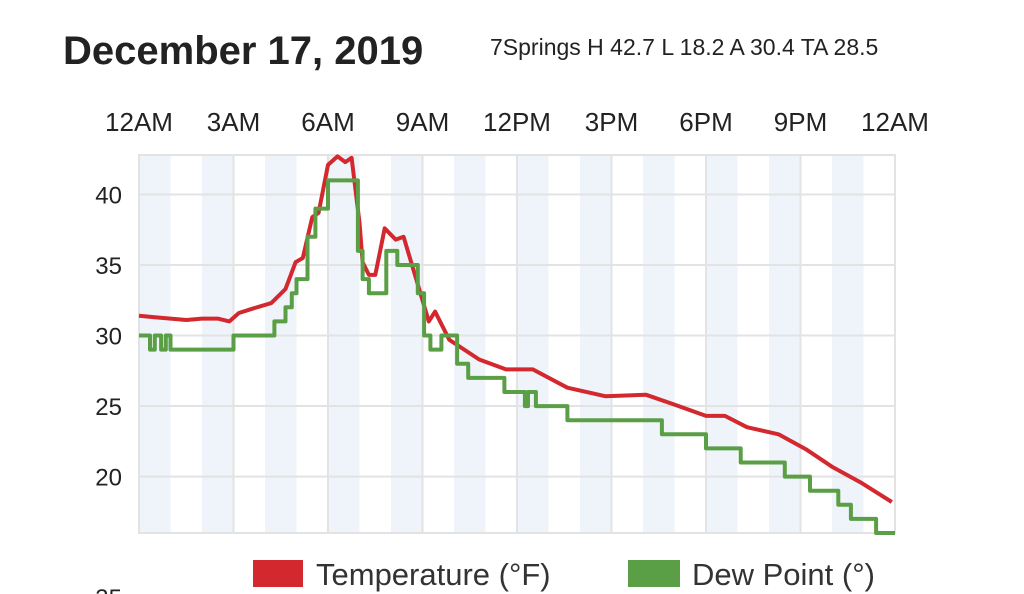  Describe the element at coordinates (422, 122) in the screenshot. I see `x-tick-label: 9AM` at that location.